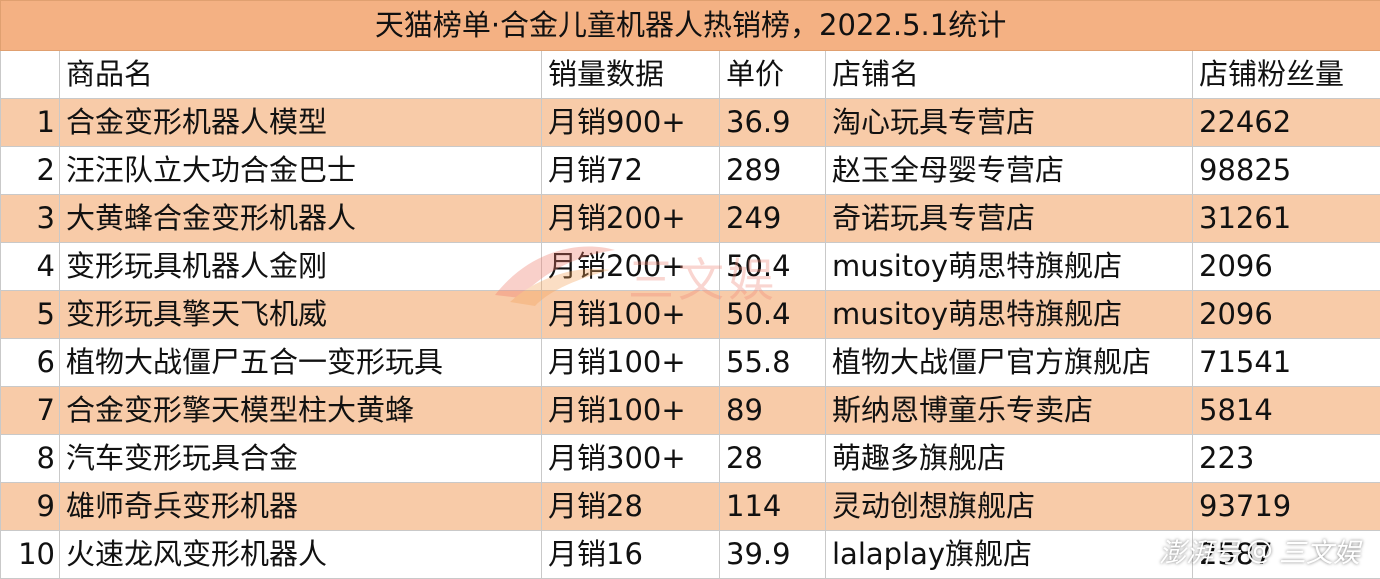 The width and height of the screenshot is (1380, 579). I want to click on cell-rank: 3, so click(30, 219).